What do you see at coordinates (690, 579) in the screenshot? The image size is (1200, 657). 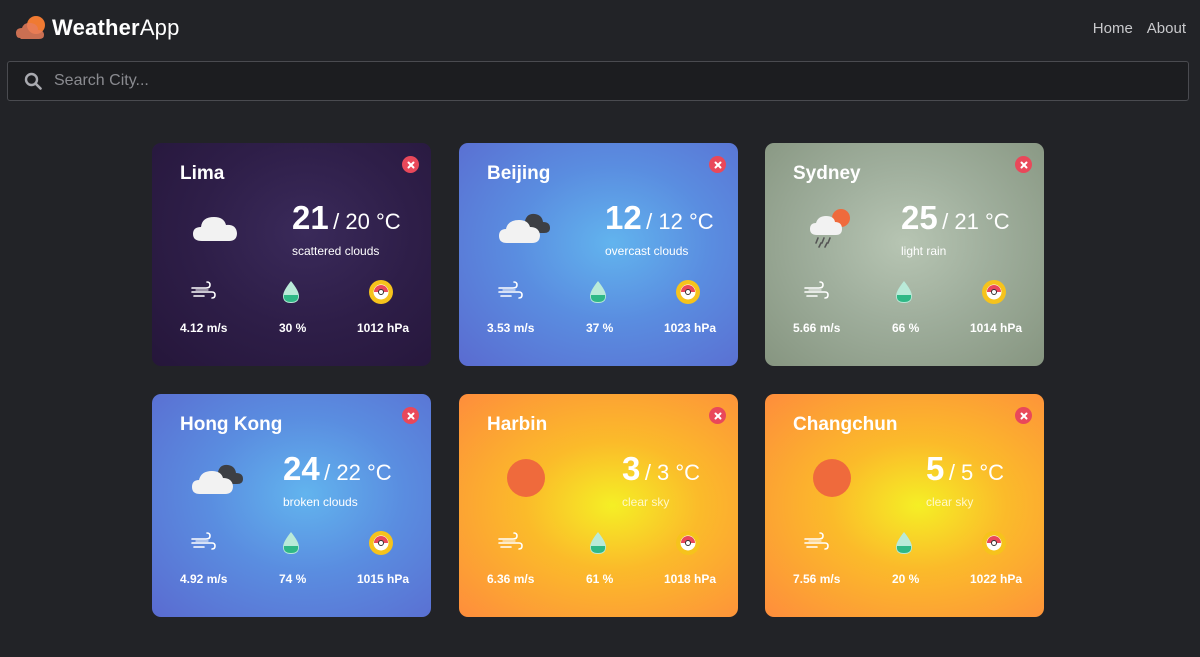 I see `pressure-value: 1018 hPa` at bounding box center [690, 579].